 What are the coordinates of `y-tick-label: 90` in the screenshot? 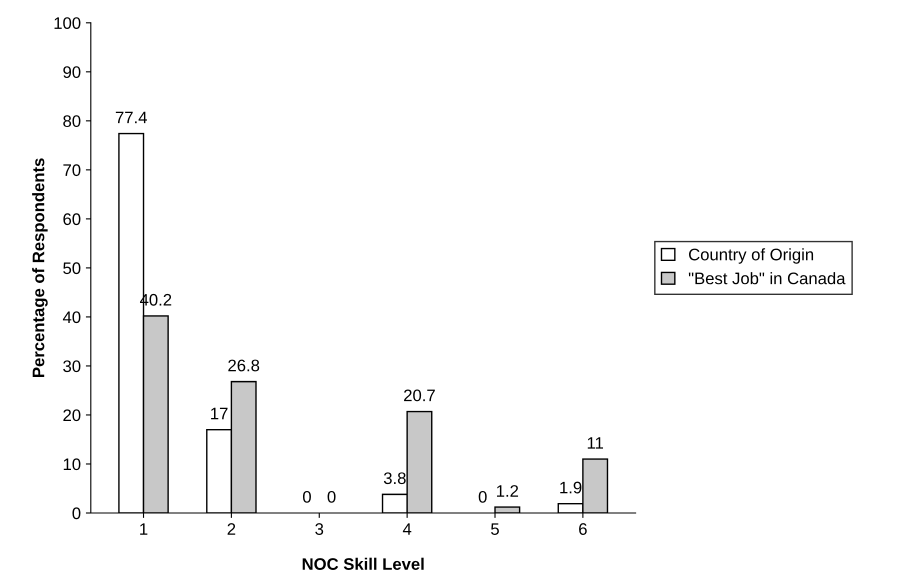 It's located at (71, 72).